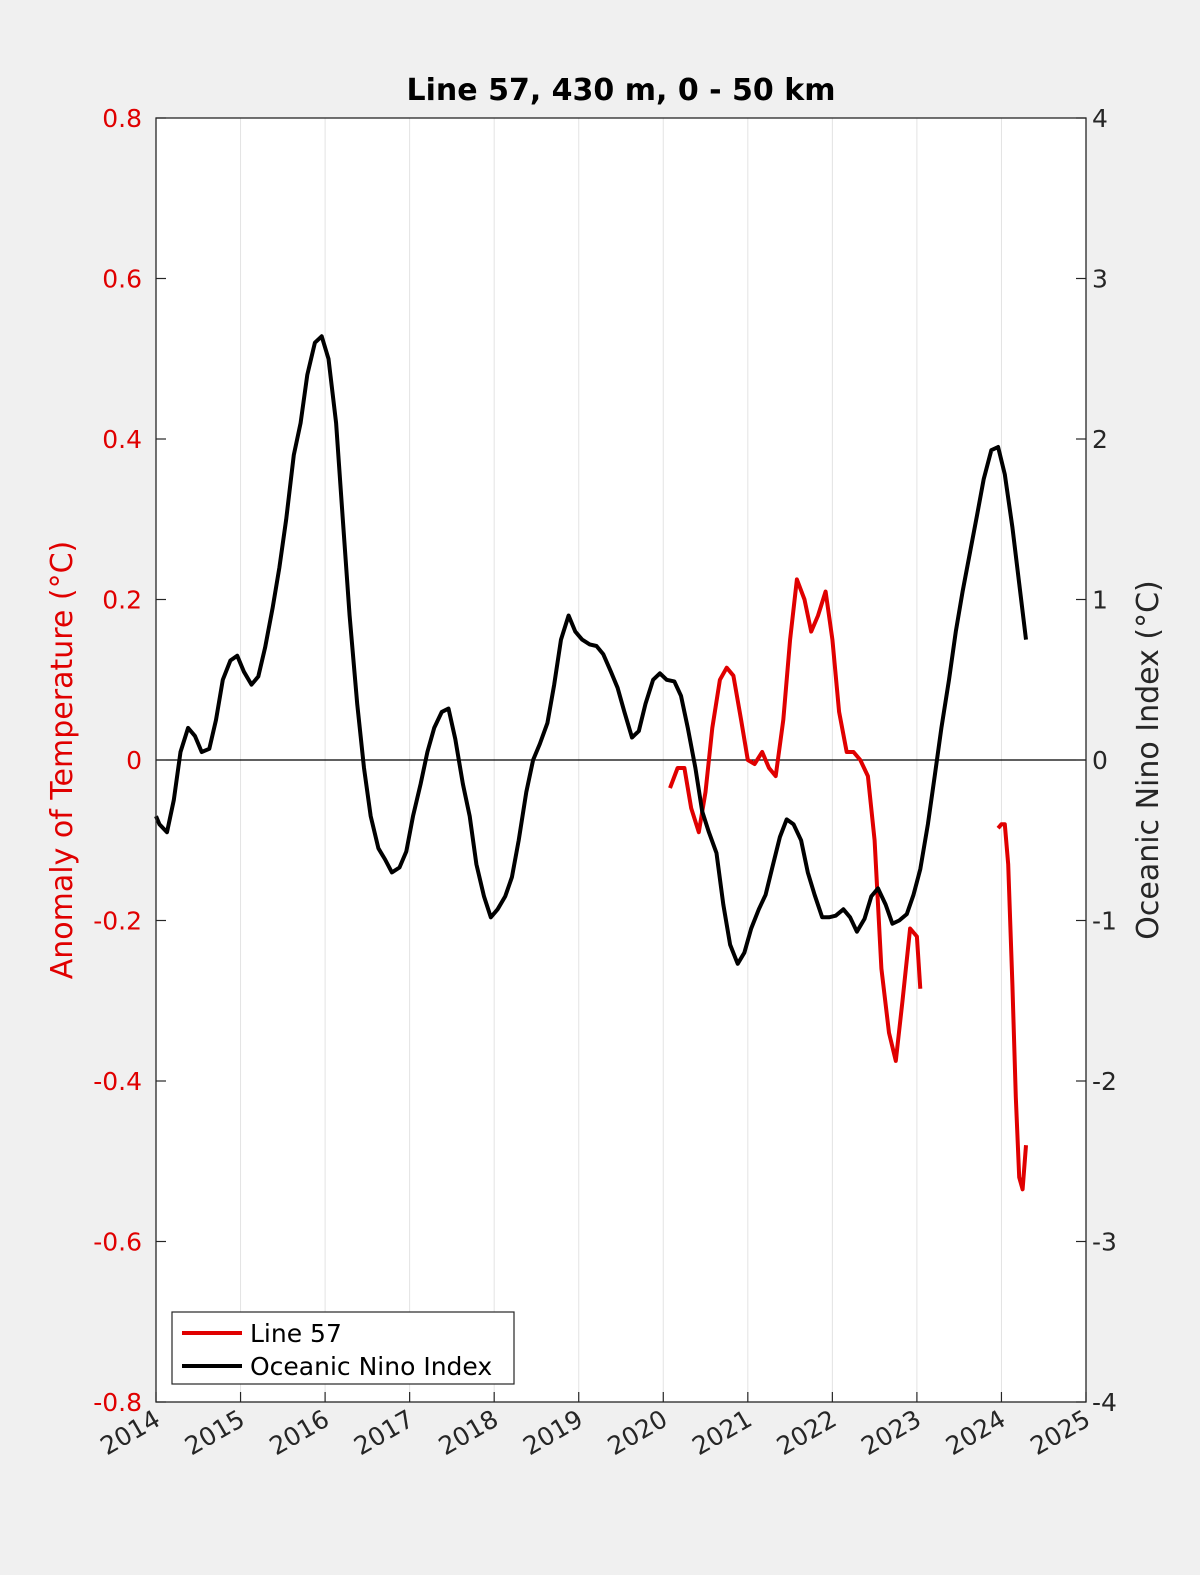 The image size is (1200, 1575). What do you see at coordinates (553, 1432) in the screenshot?
I see `x-tick-label: 2019` at bounding box center [553, 1432].